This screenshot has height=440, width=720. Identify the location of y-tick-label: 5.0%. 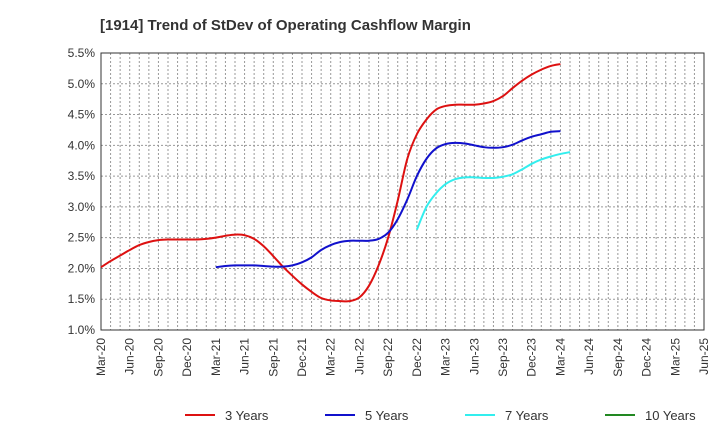
(82, 84).